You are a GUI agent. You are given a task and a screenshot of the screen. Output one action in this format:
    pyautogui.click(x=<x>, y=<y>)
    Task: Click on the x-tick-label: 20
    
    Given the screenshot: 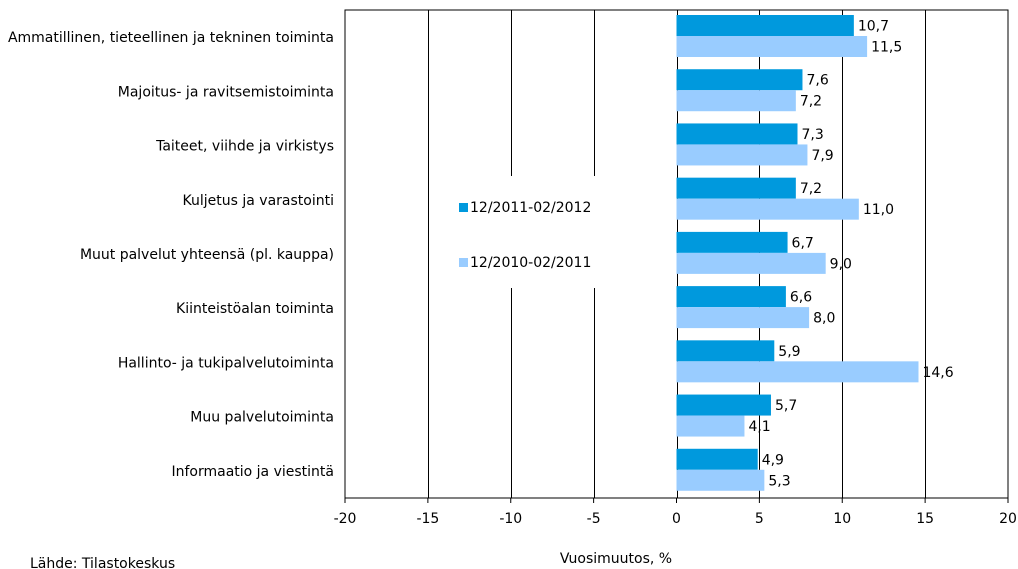 What is the action you would take?
    pyautogui.click(x=1008, y=519)
    